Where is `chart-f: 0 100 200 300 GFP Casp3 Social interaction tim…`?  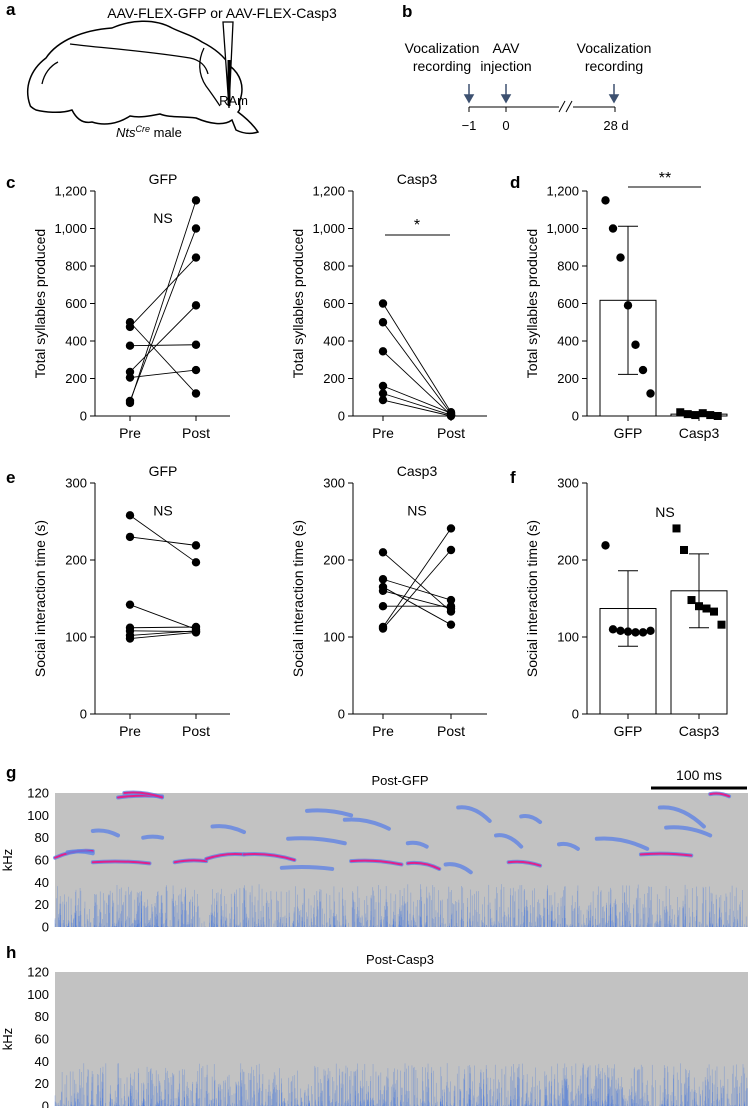
chart-f: 0 100 200 300 GFP Casp3 Social interaction tim… is located at coordinates (626, 607).